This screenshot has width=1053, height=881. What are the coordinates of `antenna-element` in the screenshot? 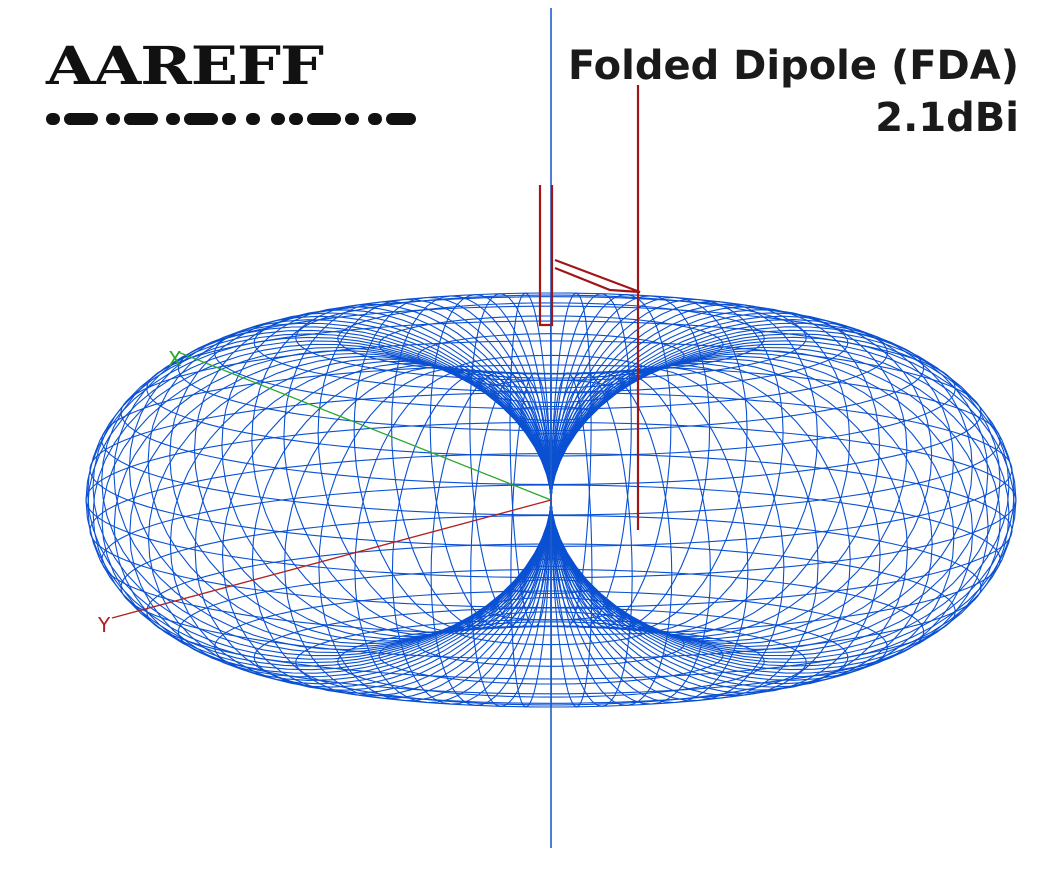 It's located at (589, 307).